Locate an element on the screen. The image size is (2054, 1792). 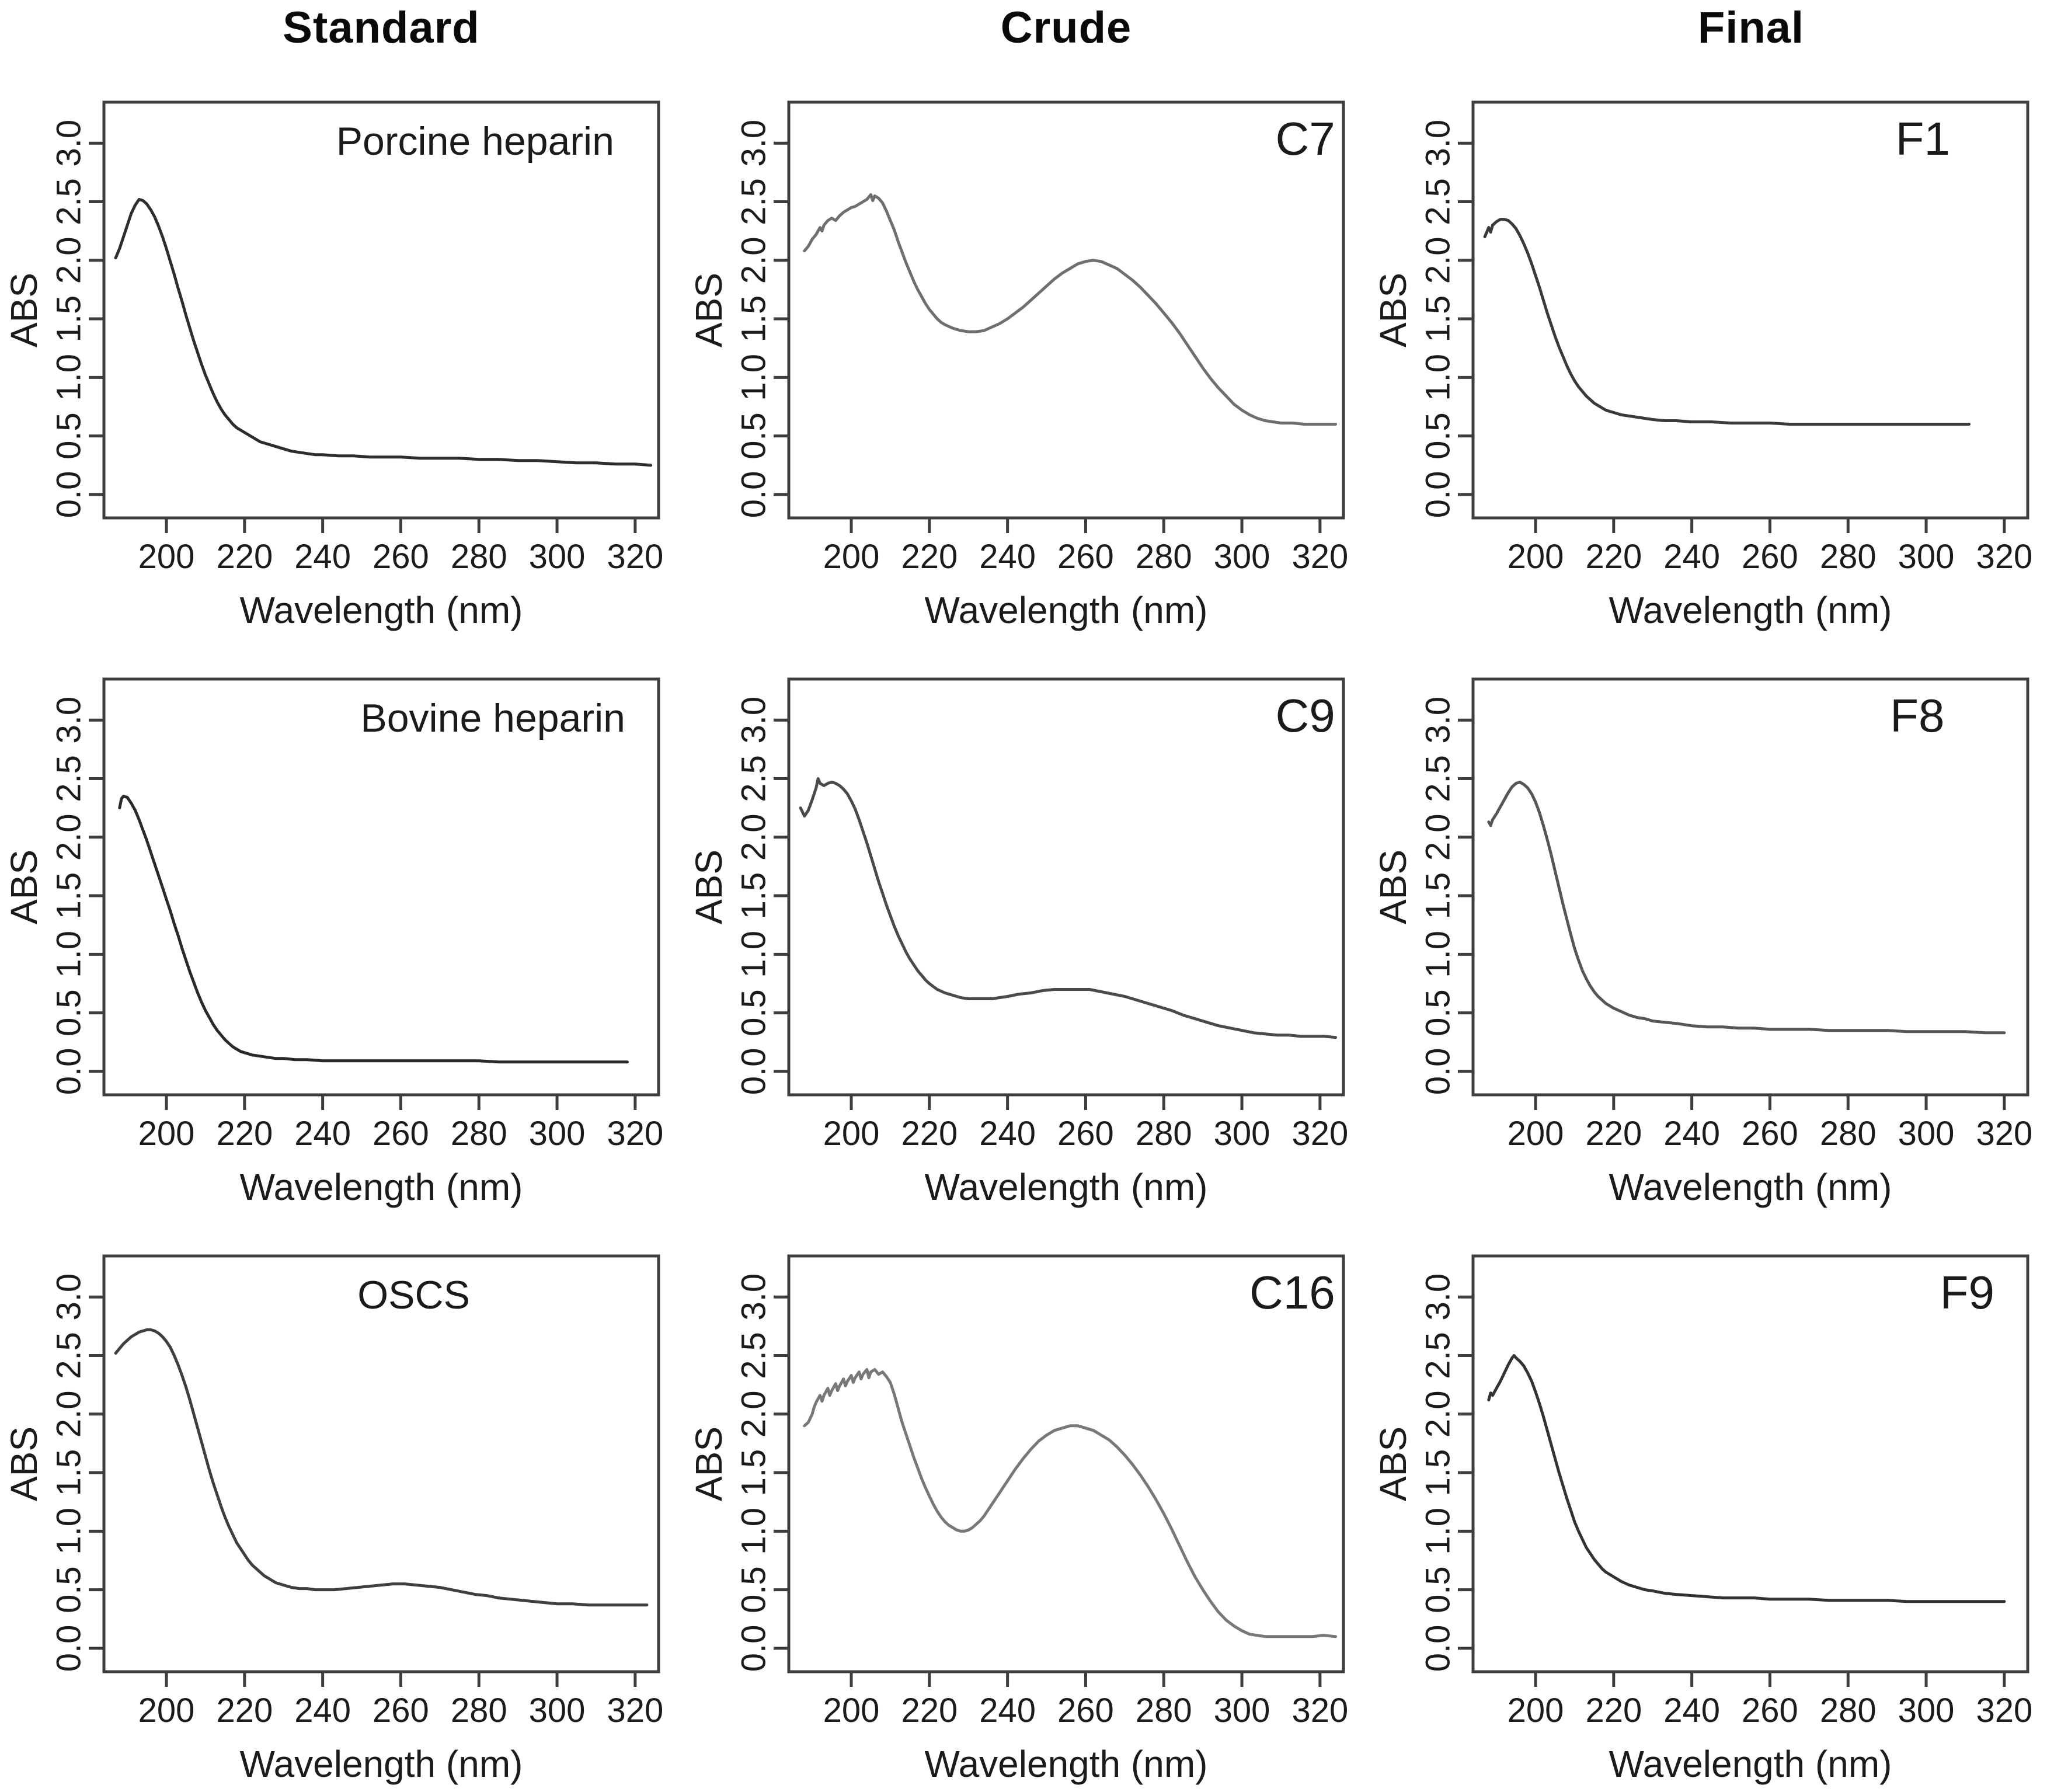
panel-label: C7 is located at coordinates (1305, 139).